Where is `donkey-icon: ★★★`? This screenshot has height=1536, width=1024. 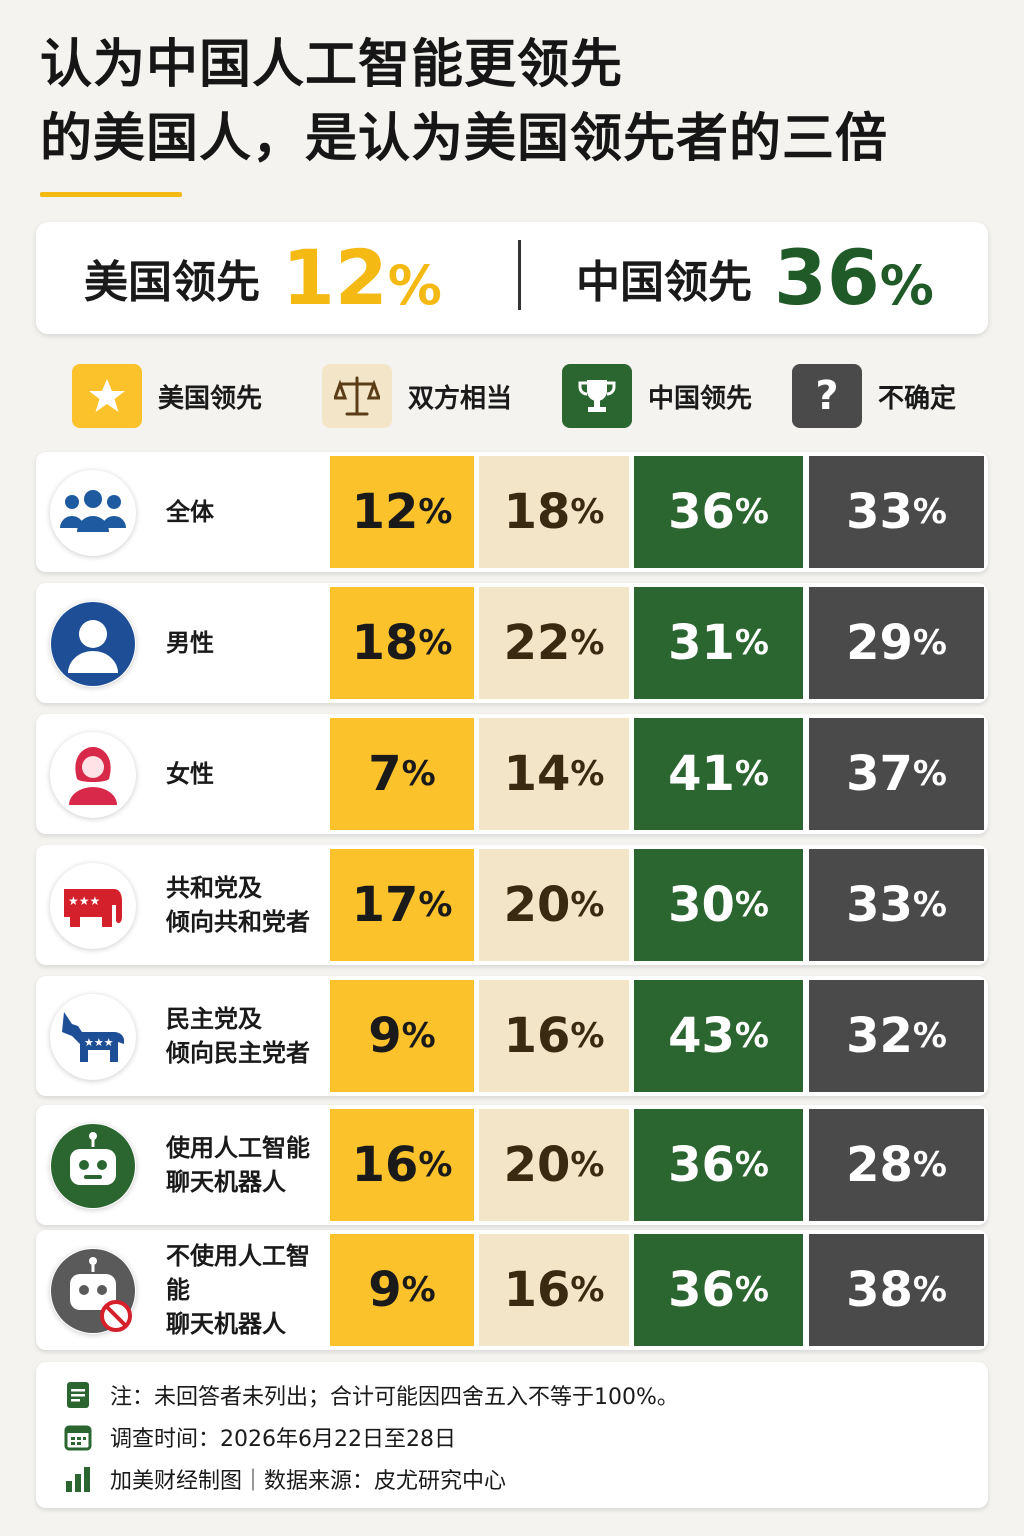
donkey-icon: ★★★ is located at coordinates (93, 1037).